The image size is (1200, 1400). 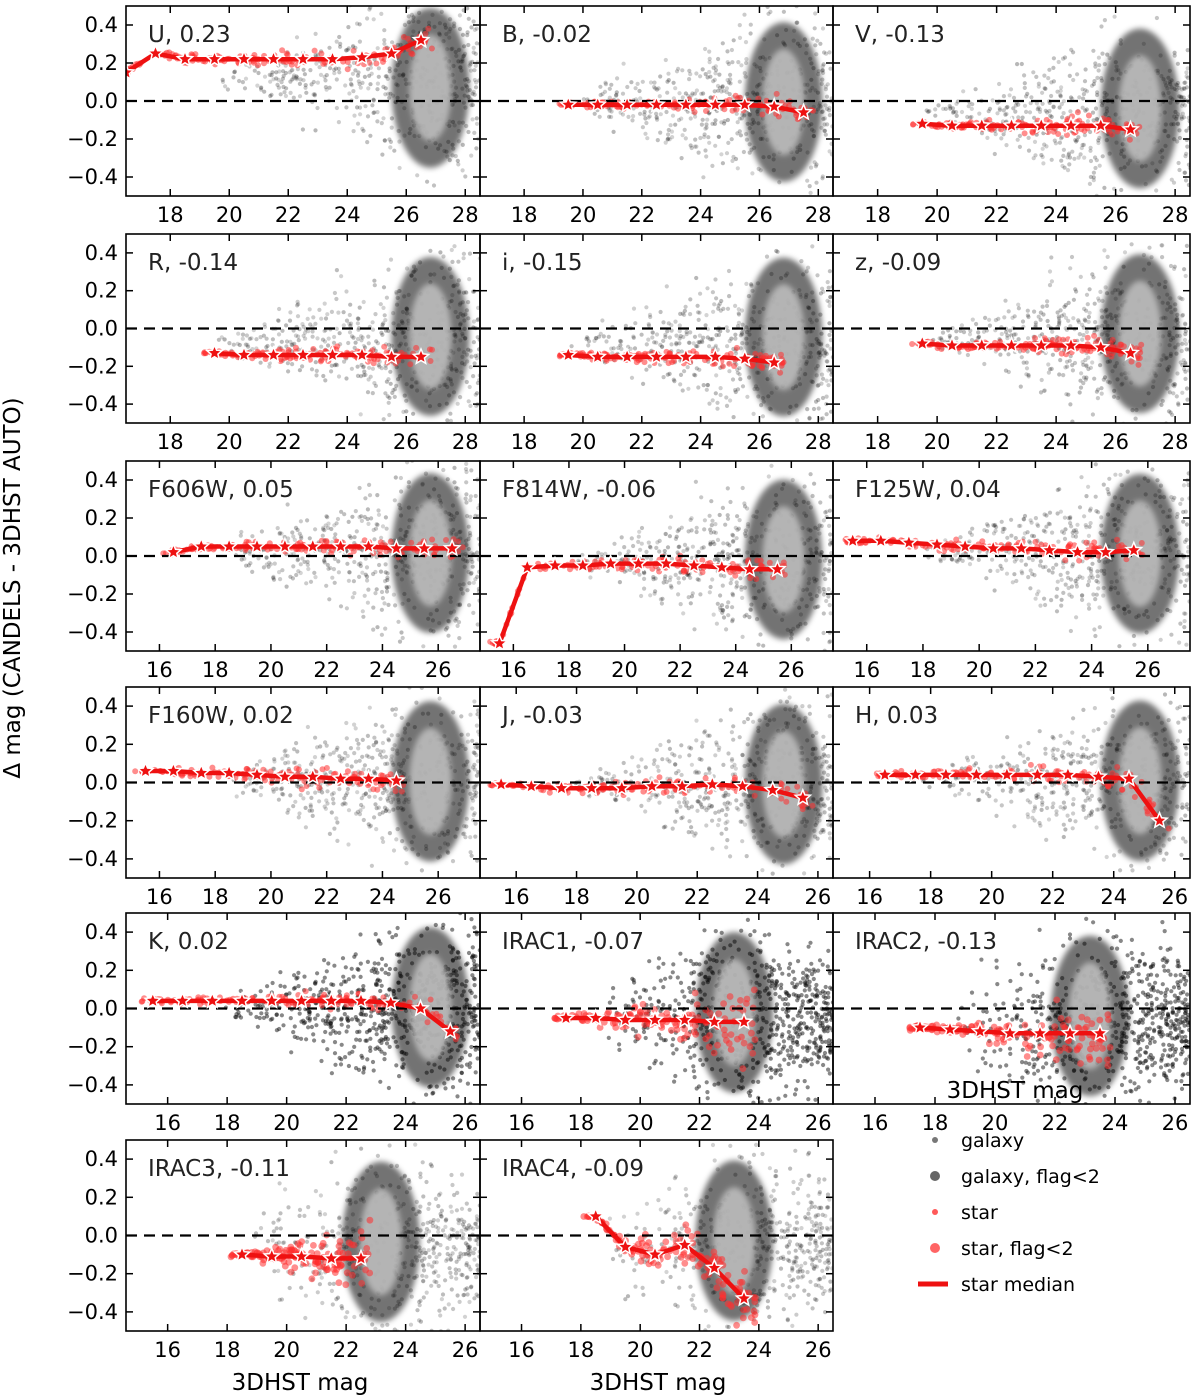 What do you see at coordinates (513, 670) in the screenshot?
I see `x-tick-label: 16` at bounding box center [513, 670].